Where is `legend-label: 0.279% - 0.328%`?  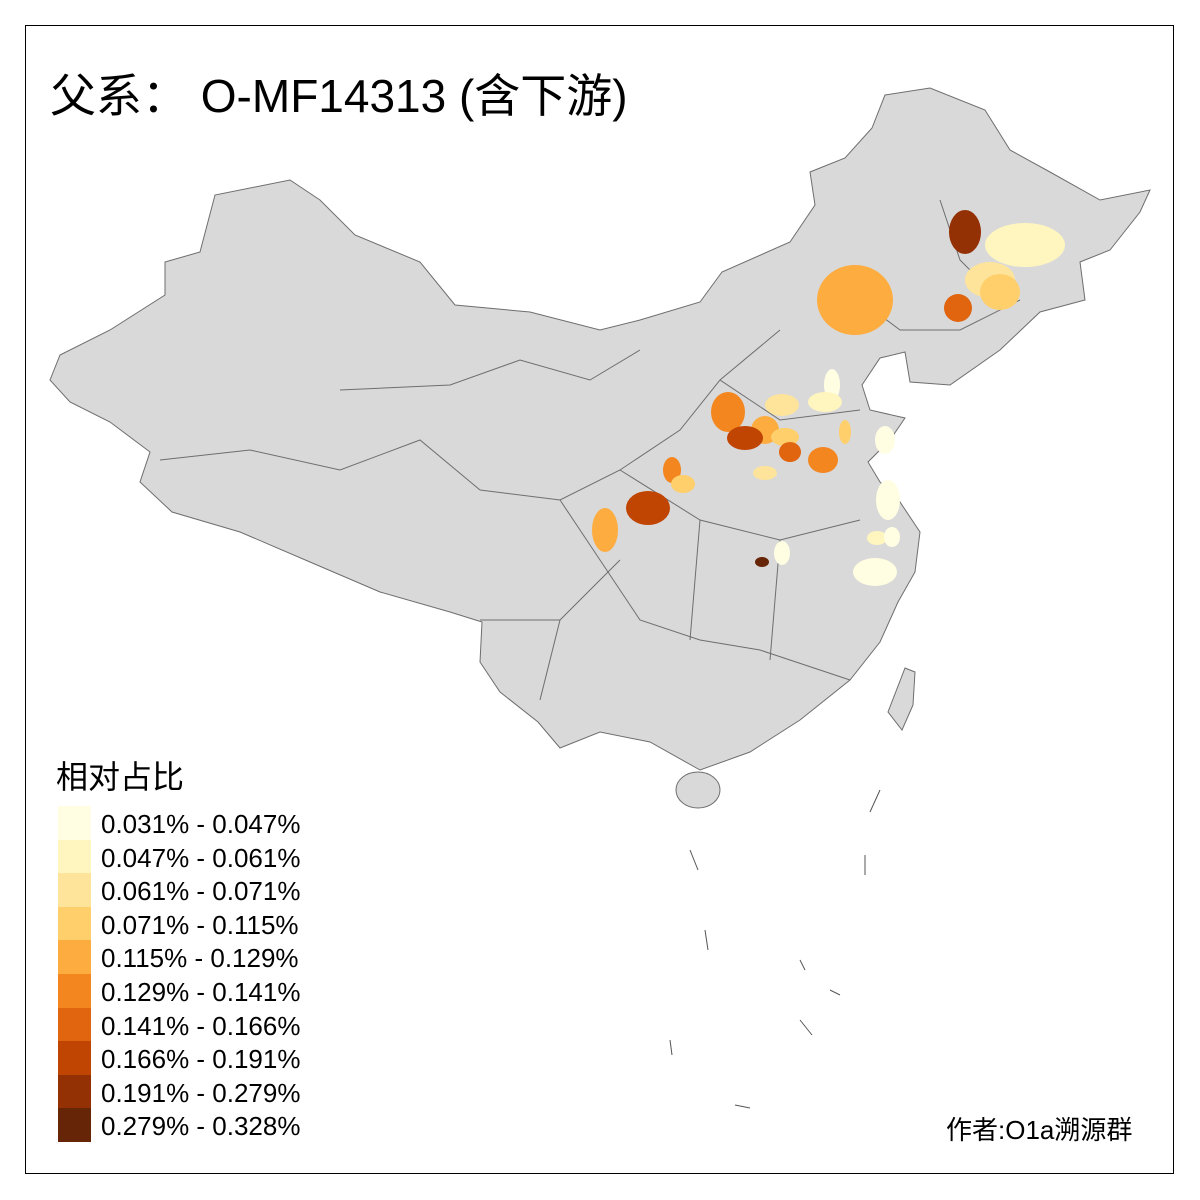 legend-label: 0.279% - 0.328% is located at coordinates (201, 1126).